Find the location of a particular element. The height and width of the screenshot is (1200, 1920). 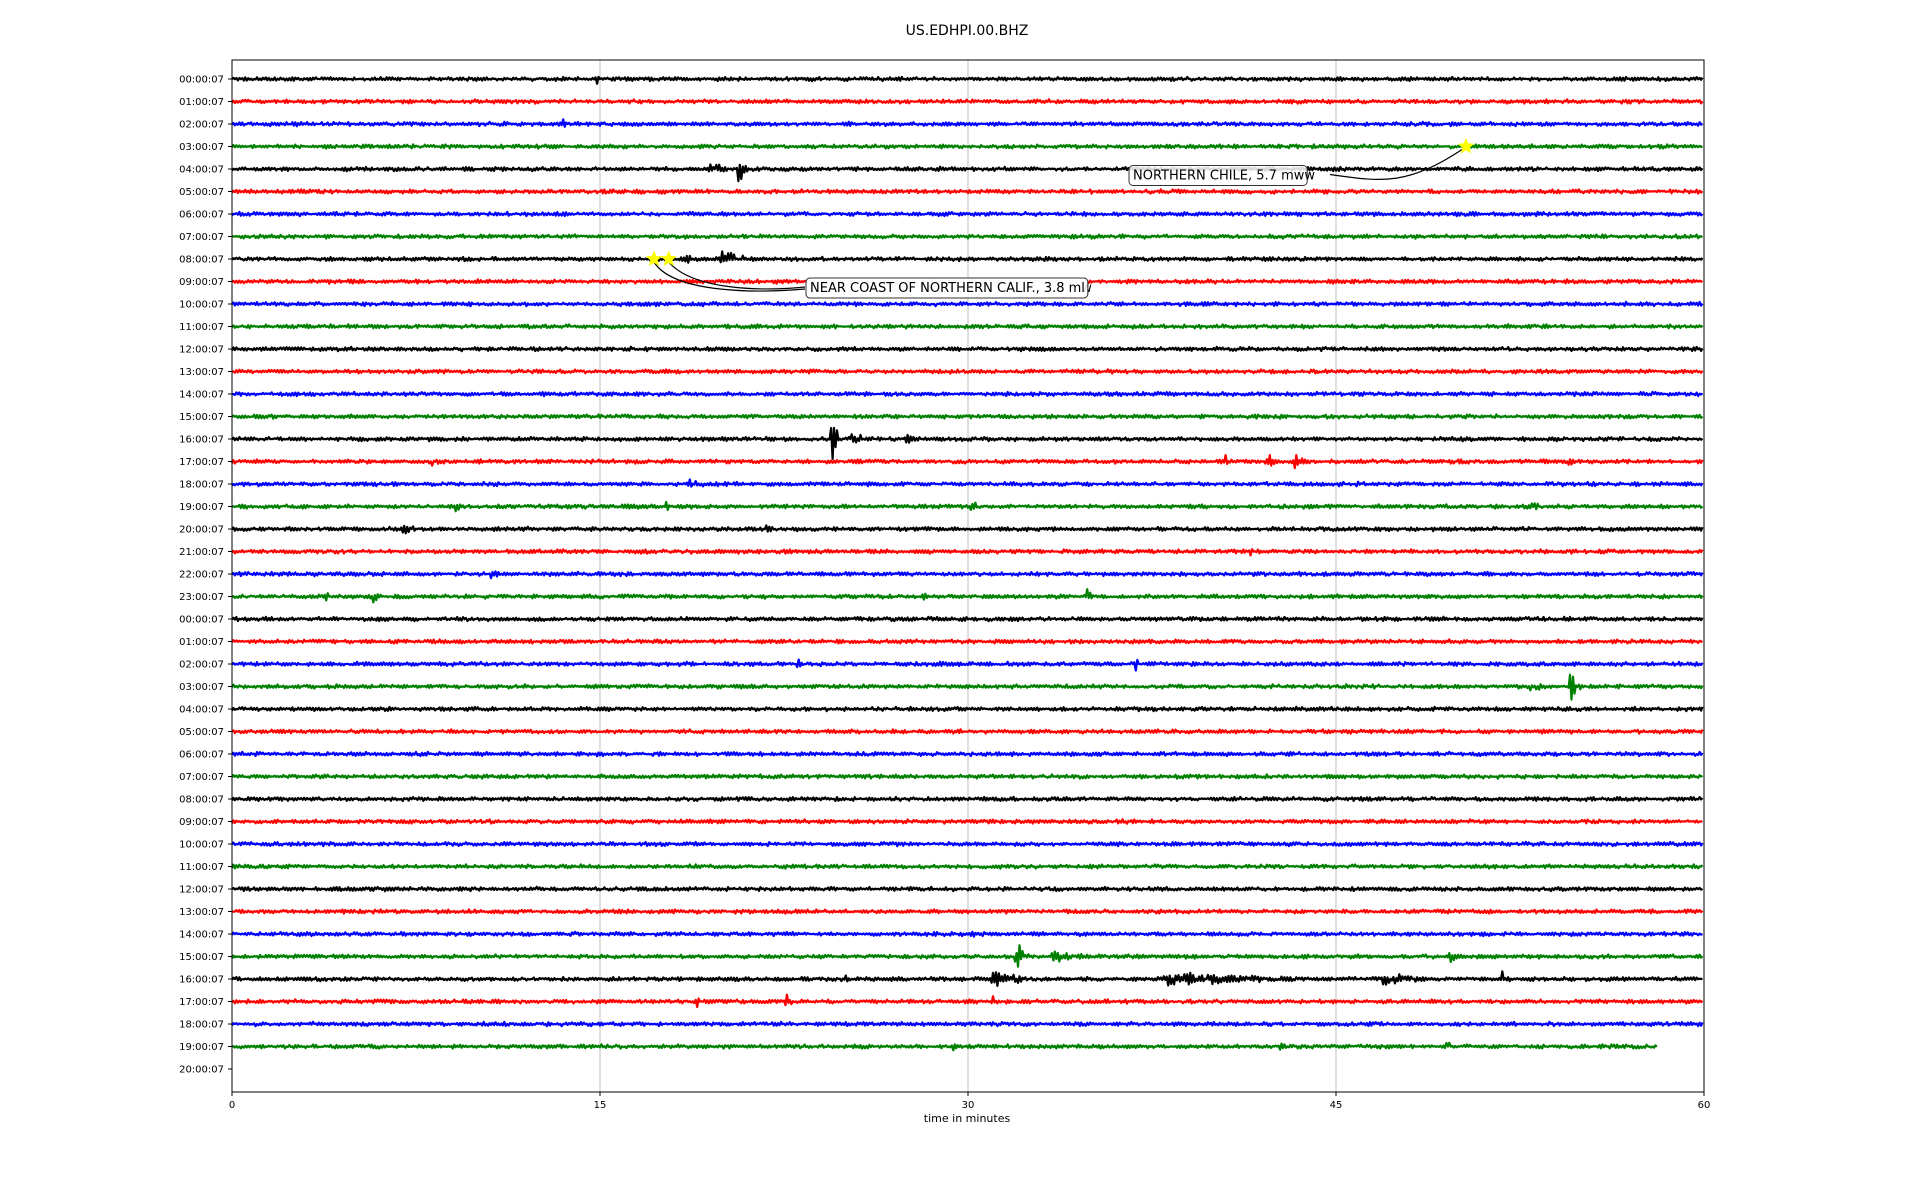

x-axis-ticks: 0 15 30 45 60 is located at coordinates (970, 1101).